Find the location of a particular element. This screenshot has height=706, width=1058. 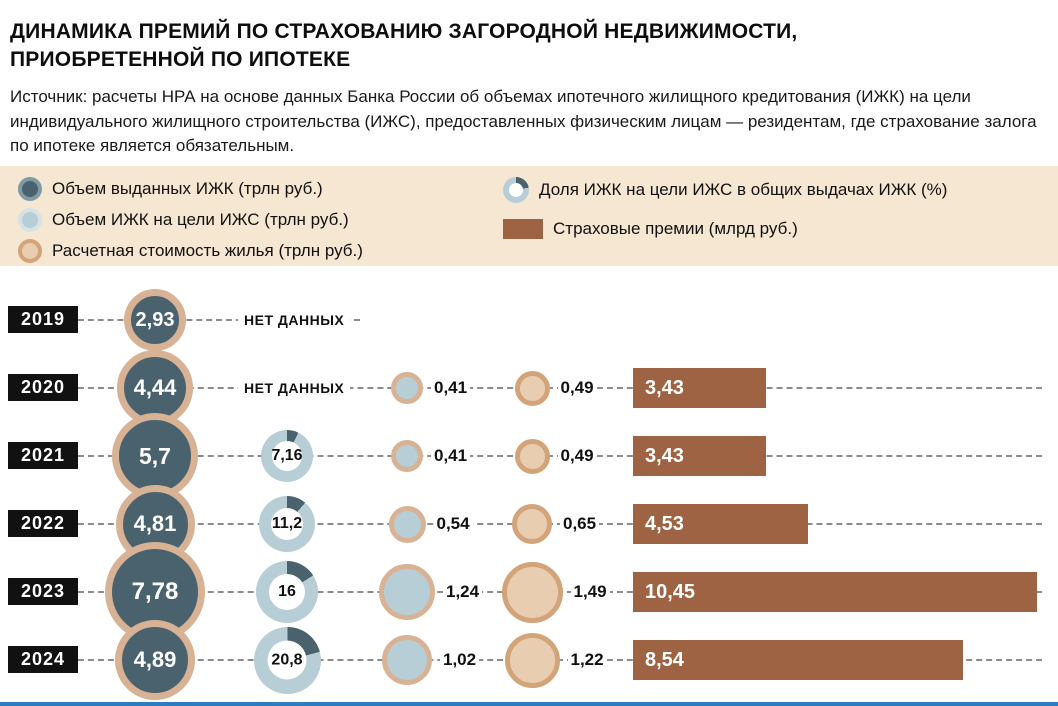

brown-bar-swatch-icon is located at coordinates (523, 229).